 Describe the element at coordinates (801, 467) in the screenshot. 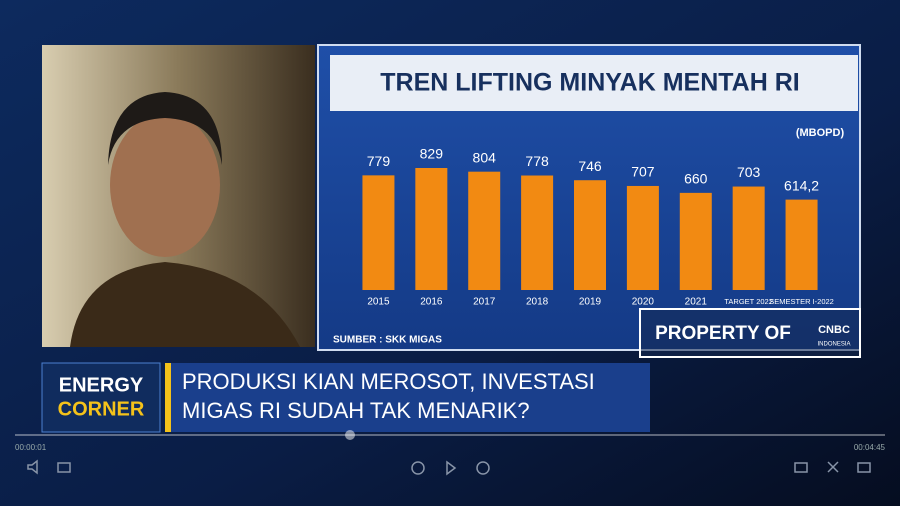

I see `pip-button` at that location.